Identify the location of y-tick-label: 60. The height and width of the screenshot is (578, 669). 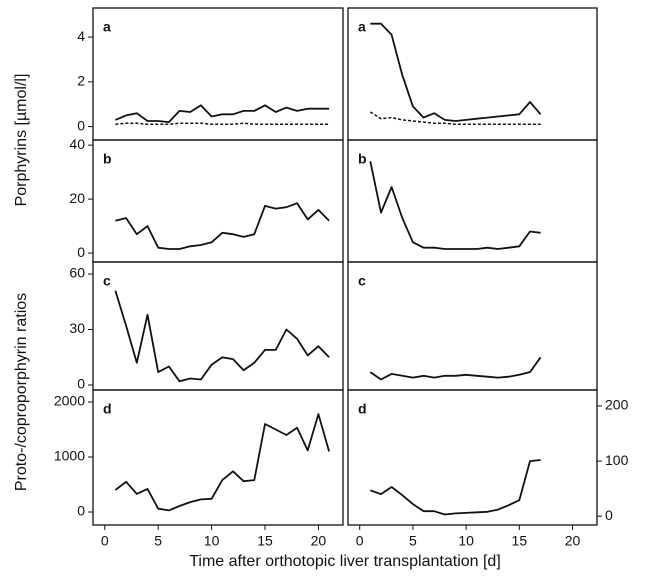
(77, 273).